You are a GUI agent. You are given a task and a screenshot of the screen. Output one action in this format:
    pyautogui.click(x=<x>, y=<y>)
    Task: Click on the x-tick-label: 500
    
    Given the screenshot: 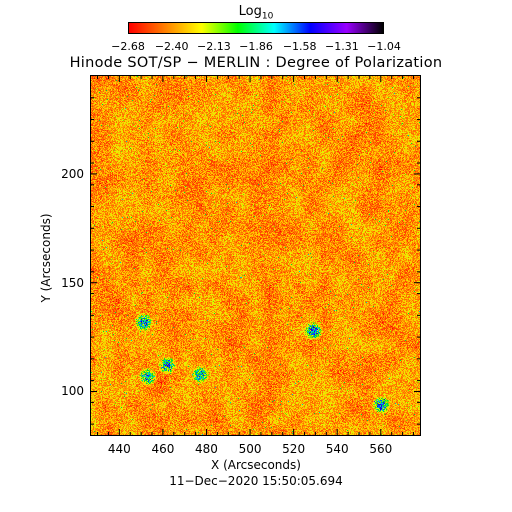 What is the action you would take?
    pyautogui.click(x=250, y=449)
    